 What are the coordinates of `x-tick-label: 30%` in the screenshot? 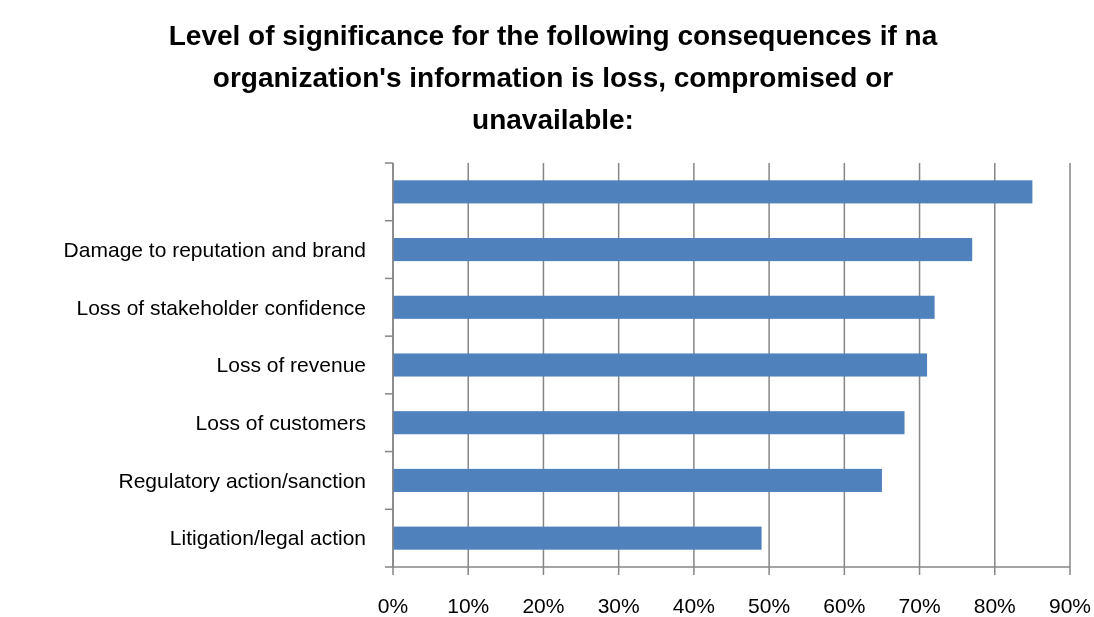 It's located at (618, 605).